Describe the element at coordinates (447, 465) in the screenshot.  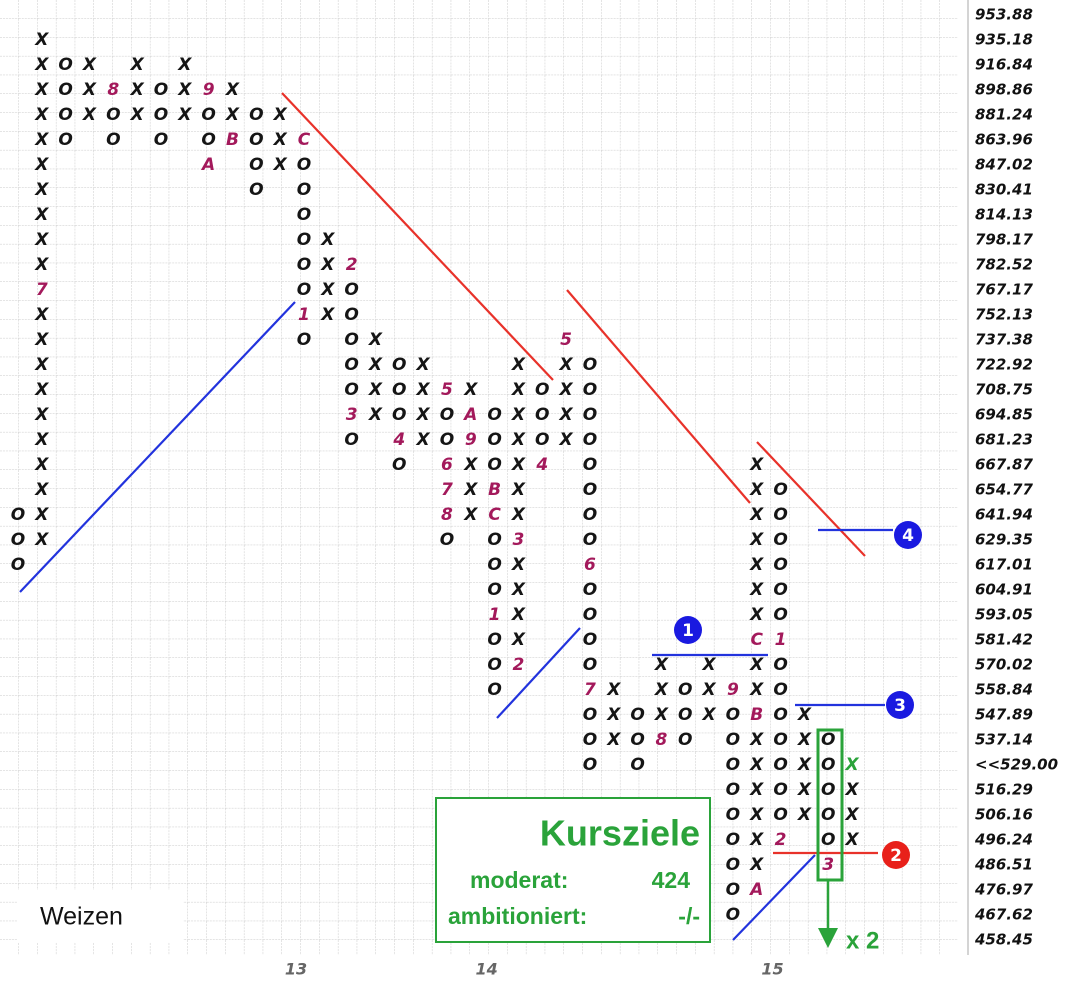
I see `month-marker: 6` at that location.